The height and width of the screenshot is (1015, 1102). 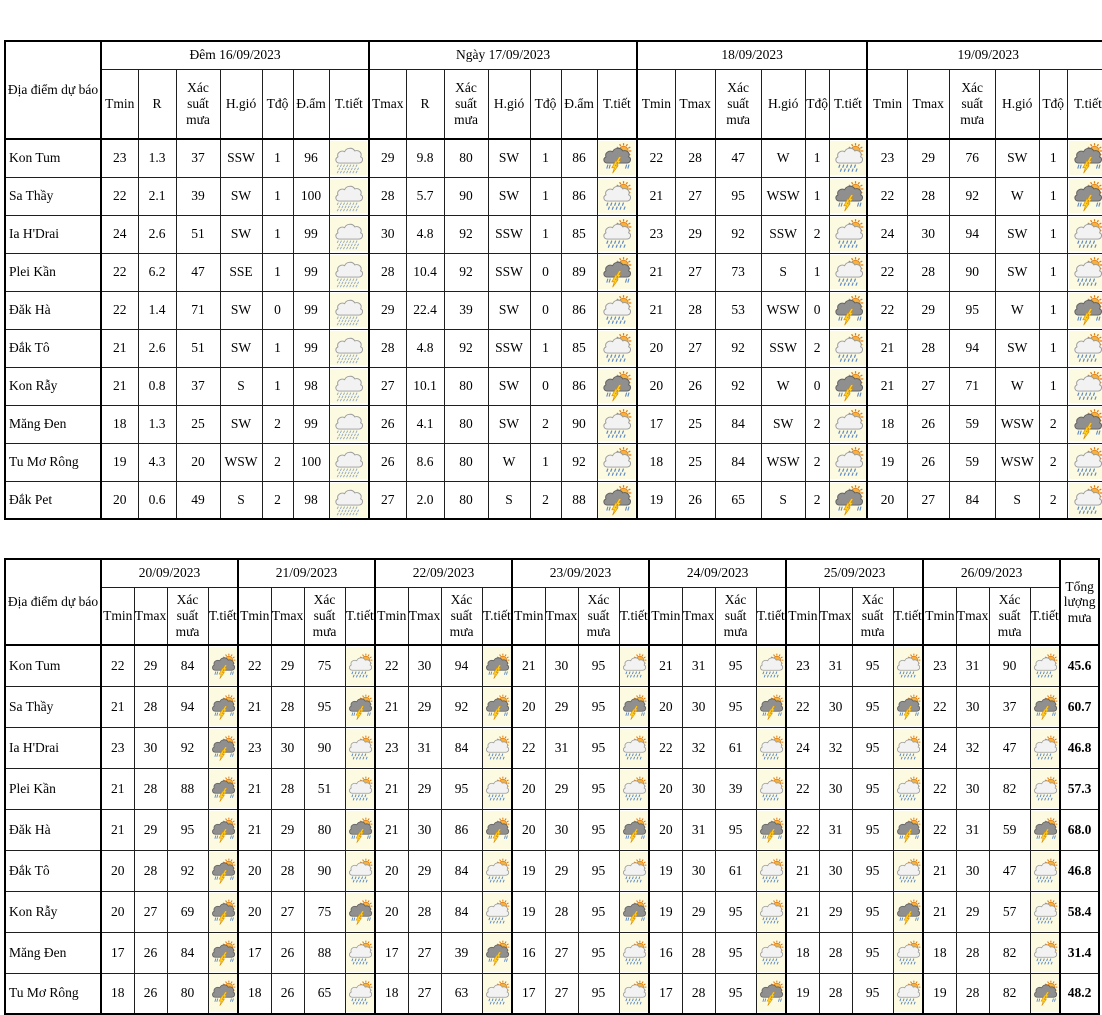 I want to click on value-cell: 8.6, so click(x=425, y=462).